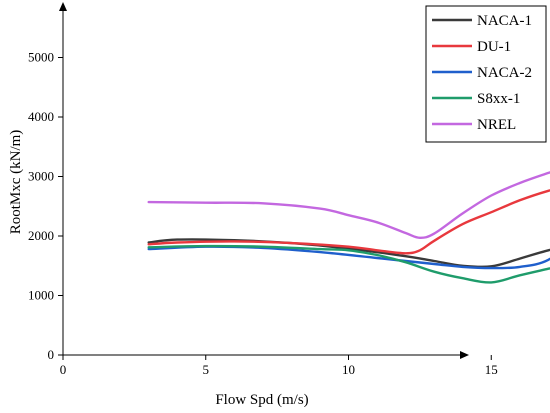  I want to click on legend-label-nrel: NREL, so click(496, 125).